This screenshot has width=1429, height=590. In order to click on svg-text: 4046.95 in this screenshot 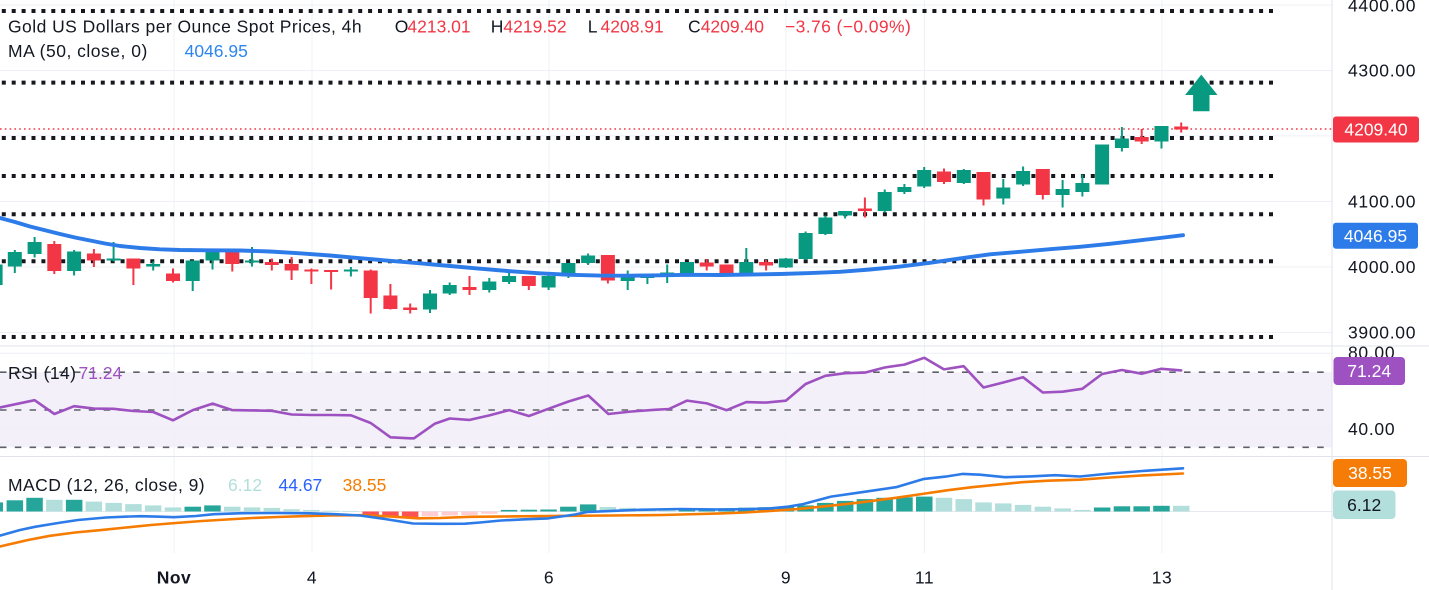, I will do `click(1375, 236)`.